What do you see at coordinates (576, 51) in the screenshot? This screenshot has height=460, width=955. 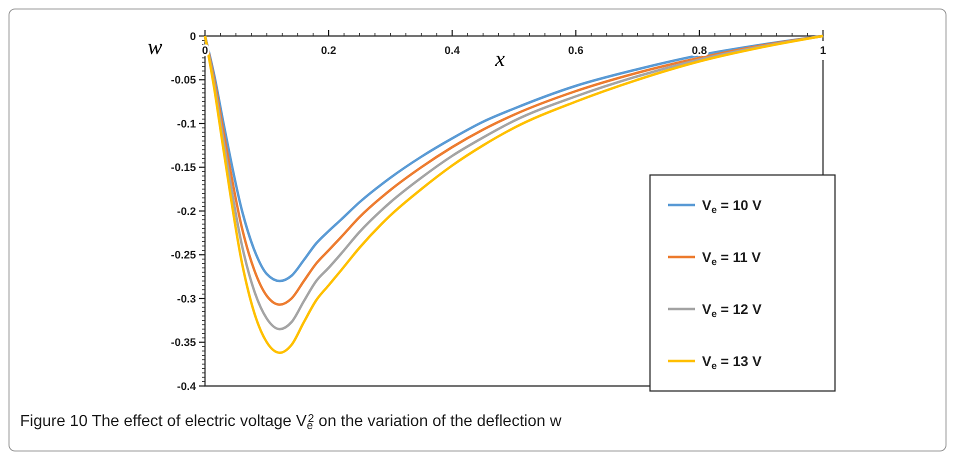 I see `x-tick-label: 0.6` at bounding box center [576, 51].